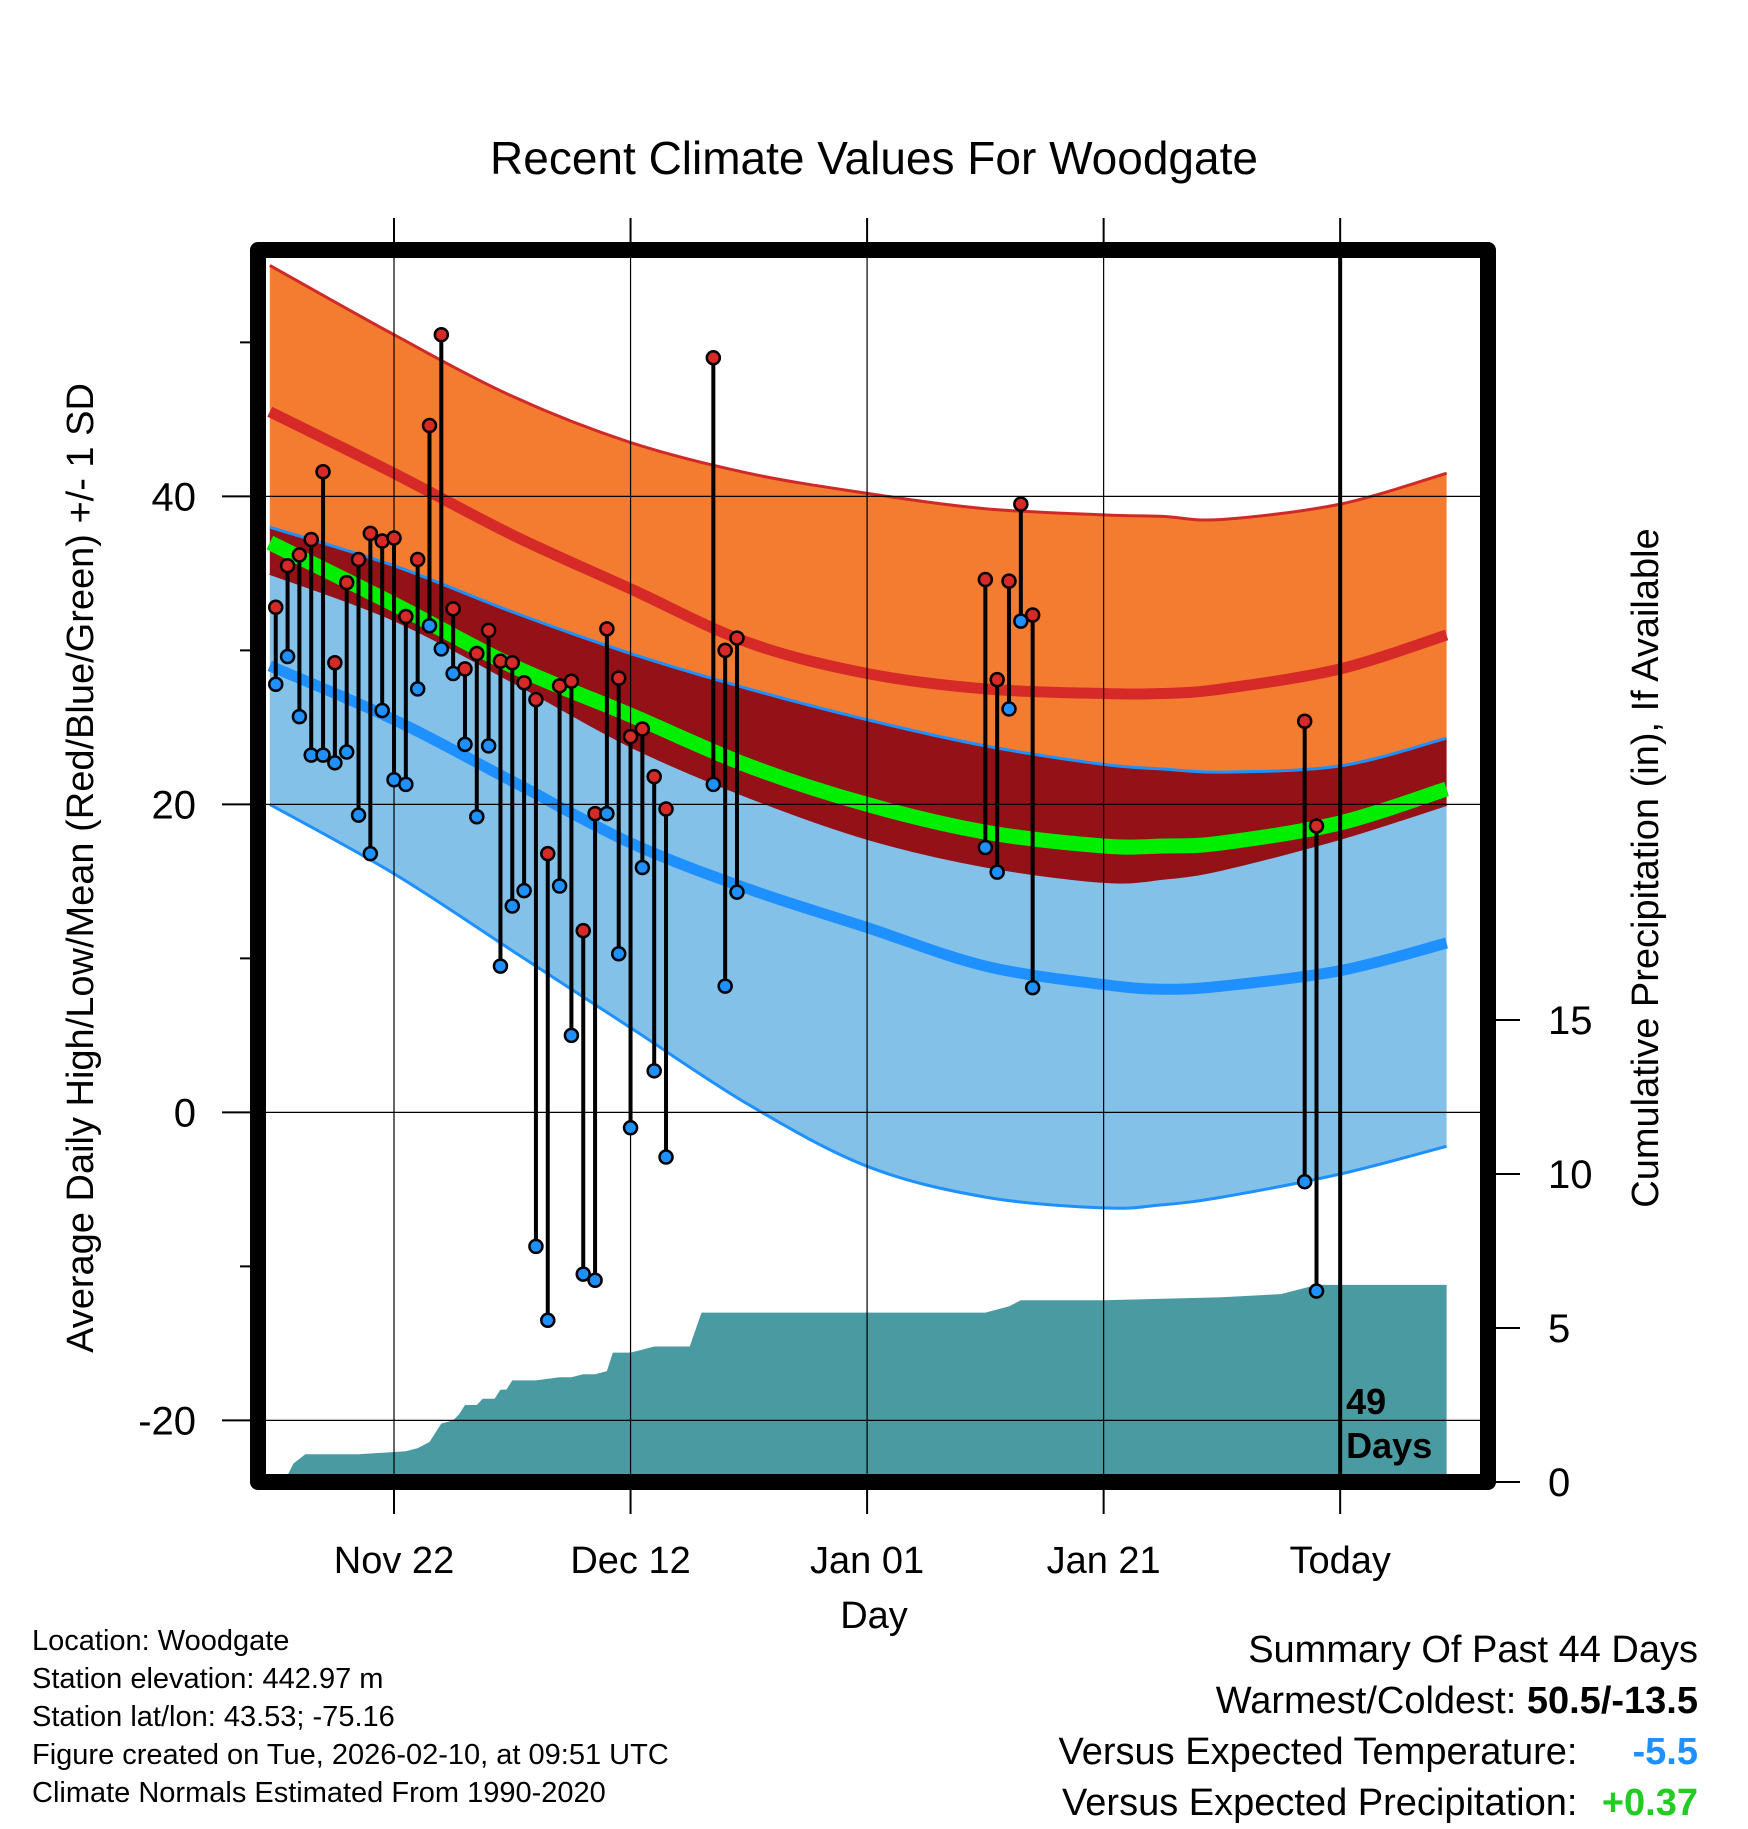 The height and width of the screenshot is (1829, 1748). What do you see at coordinates (1320, 1803) in the screenshot?
I see `precipitation-label: Versus Expected Precipitation:` at bounding box center [1320, 1803].